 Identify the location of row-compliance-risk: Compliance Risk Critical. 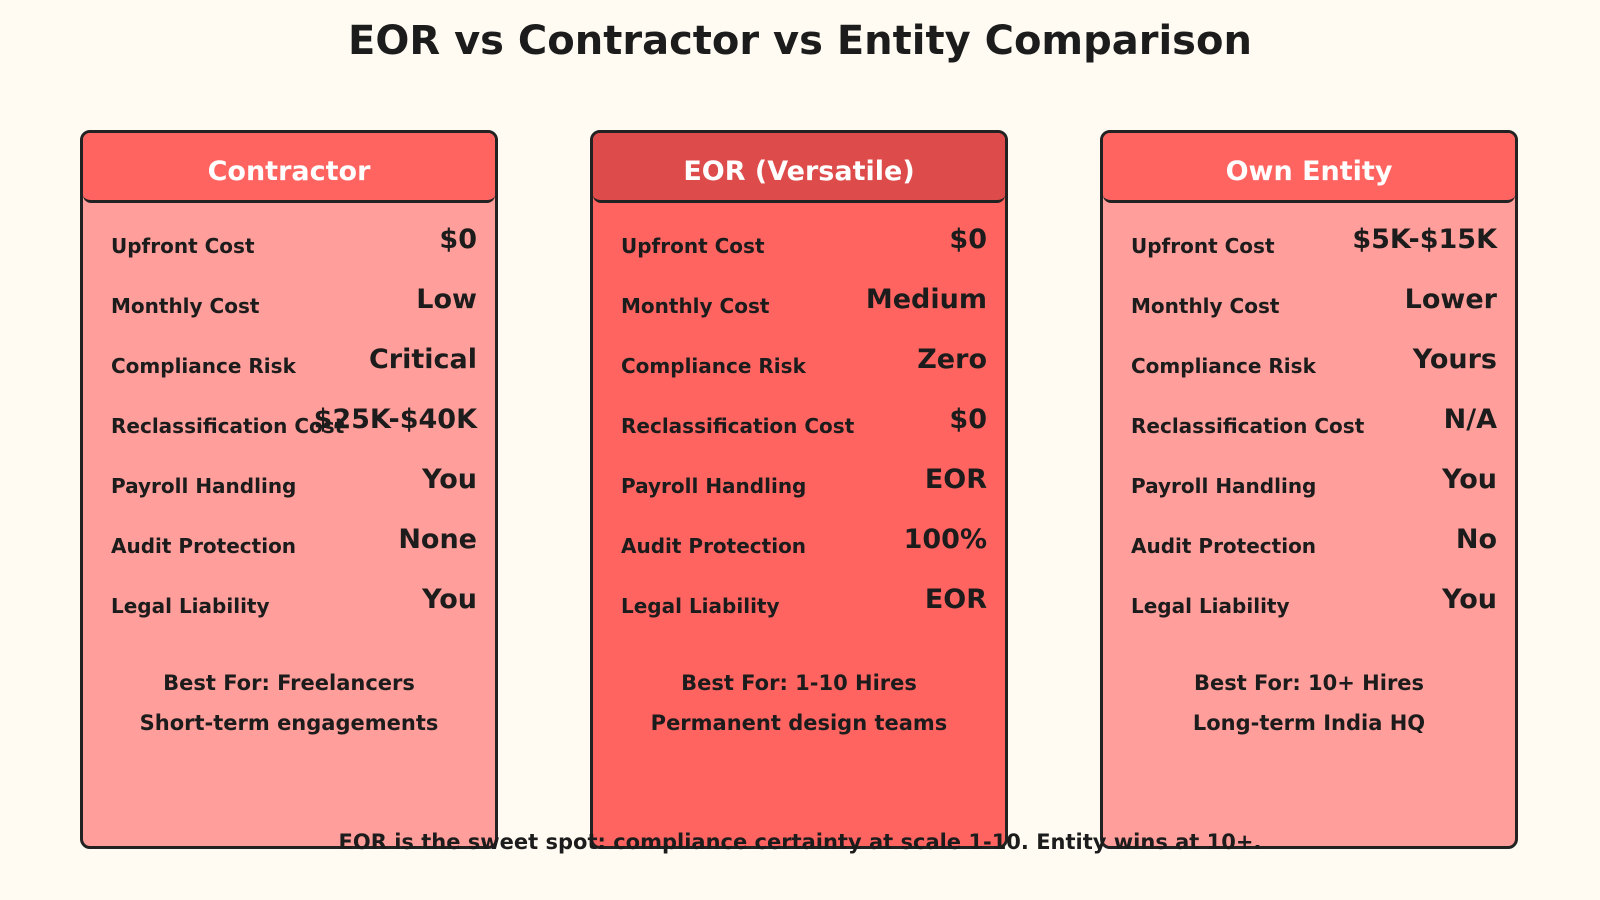
(289, 363).